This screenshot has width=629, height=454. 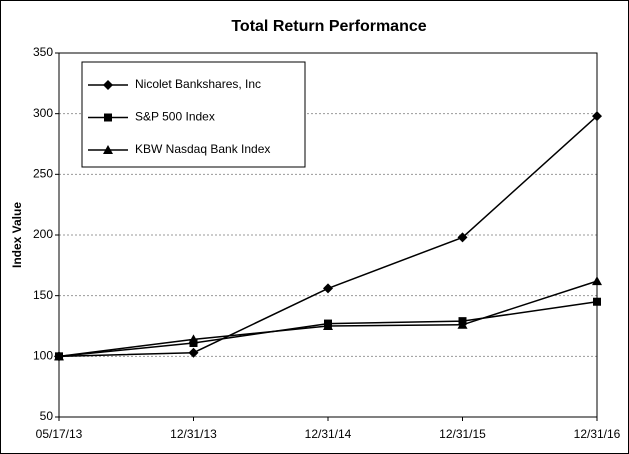 I want to click on y-tick-label: 150, so click(x=43, y=295).